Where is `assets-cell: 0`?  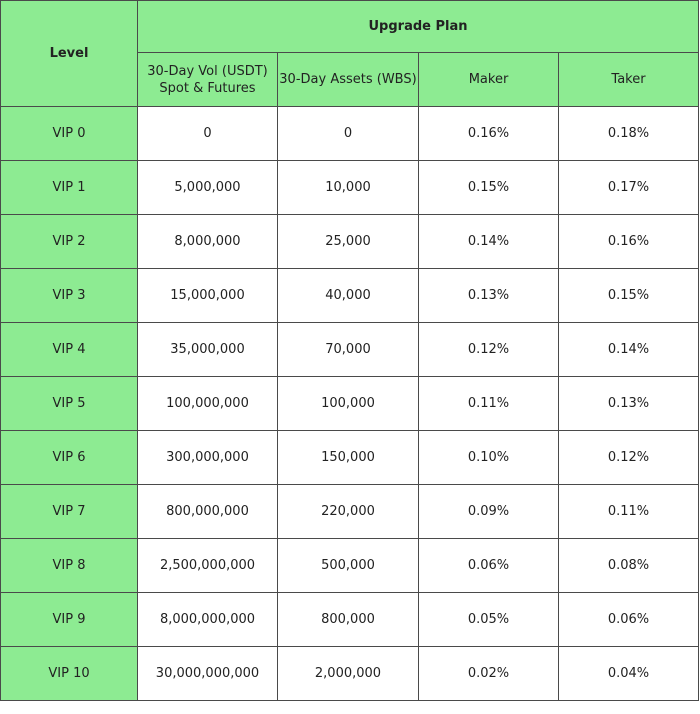 assets-cell: 0 is located at coordinates (348, 133).